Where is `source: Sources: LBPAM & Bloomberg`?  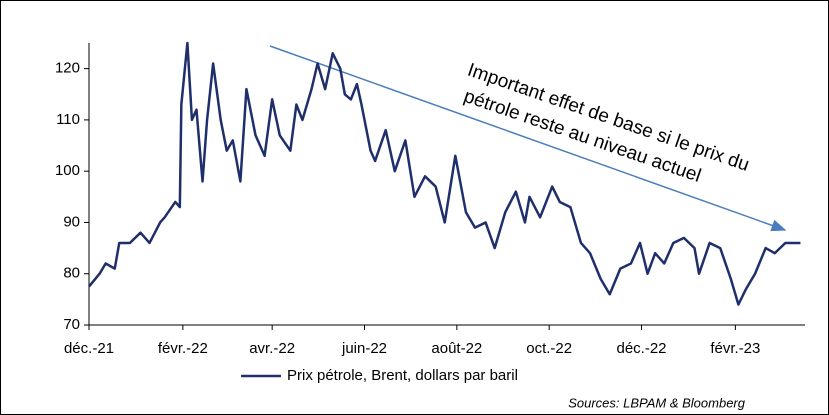 source: Sources: LBPAM & Bloomberg is located at coordinates (657, 402).